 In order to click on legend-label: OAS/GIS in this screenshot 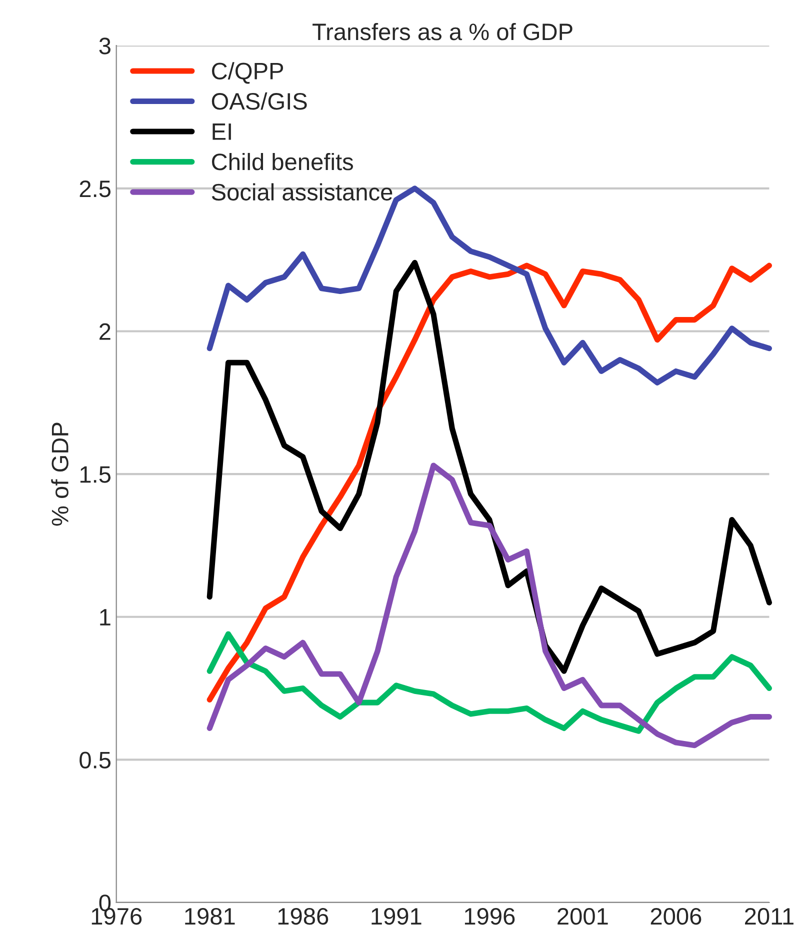, I will do `click(259, 101)`.